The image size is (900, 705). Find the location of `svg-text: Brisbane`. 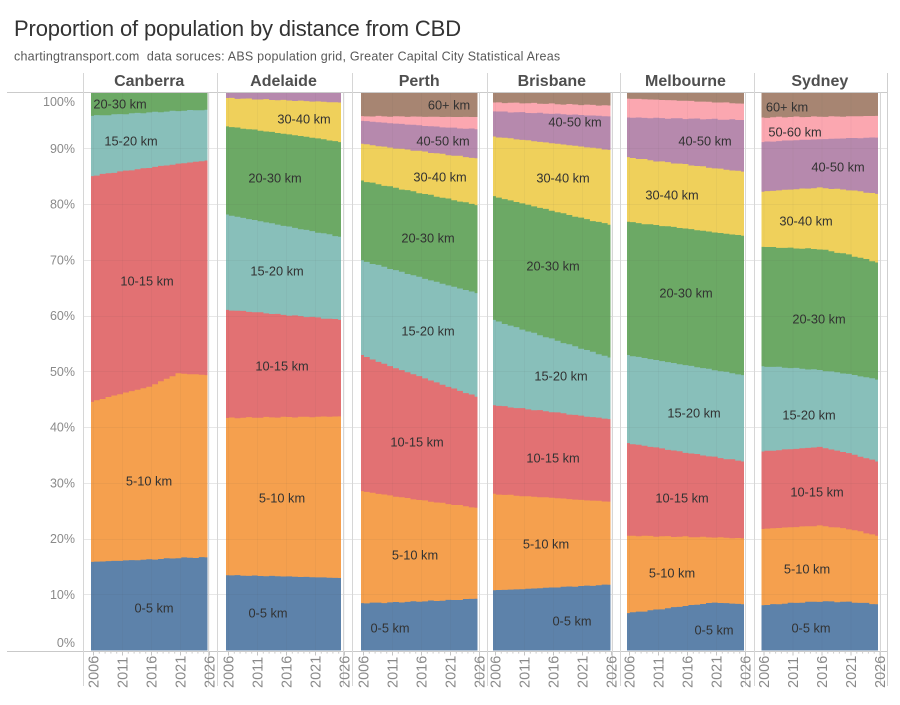

svg-text: Brisbane is located at coordinates (552, 81).